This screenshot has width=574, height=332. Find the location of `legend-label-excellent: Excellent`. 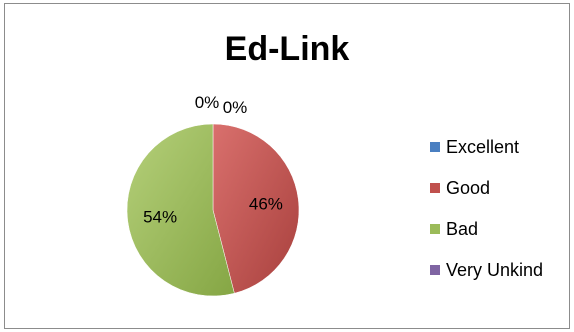

legend-label-excellent: Excellent is located at coordinates (482, 147).